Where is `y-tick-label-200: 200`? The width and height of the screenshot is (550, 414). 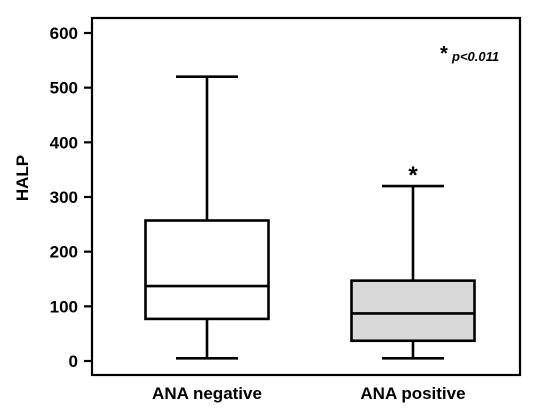 y-tick-label-200: 200 is located at coordinates (64, 252).